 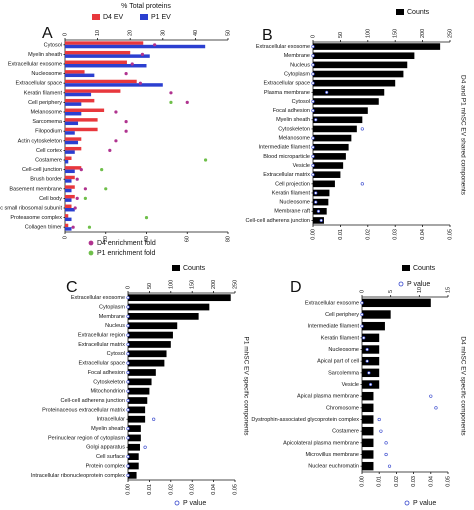 What do you see at coordinates (83, 410) in the screenshot?
I see `category-label: Proteinaceous extracellular matrix` at bounding box center [83, 410].